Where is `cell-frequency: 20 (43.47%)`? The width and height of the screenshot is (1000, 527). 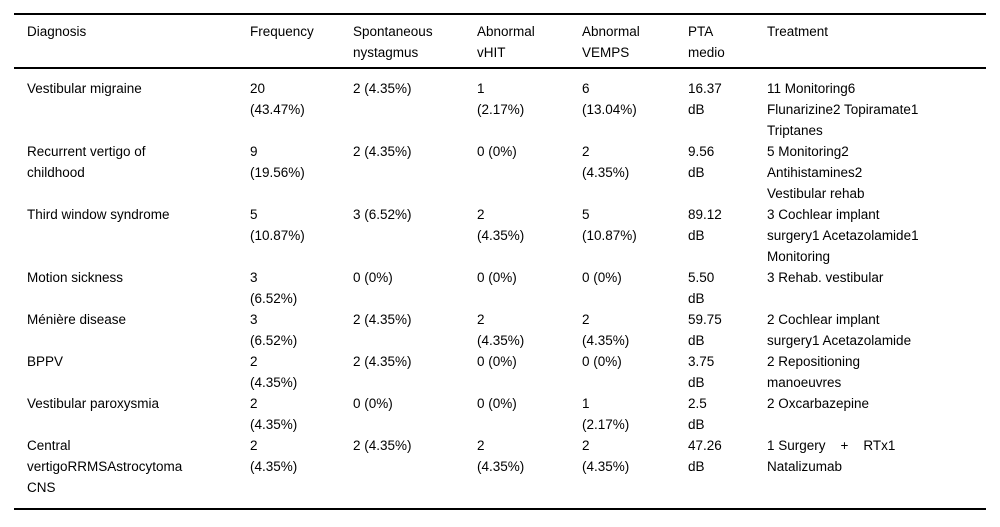 cell-frequency: 20 (43.47%) is located at coordinates (277, 99).